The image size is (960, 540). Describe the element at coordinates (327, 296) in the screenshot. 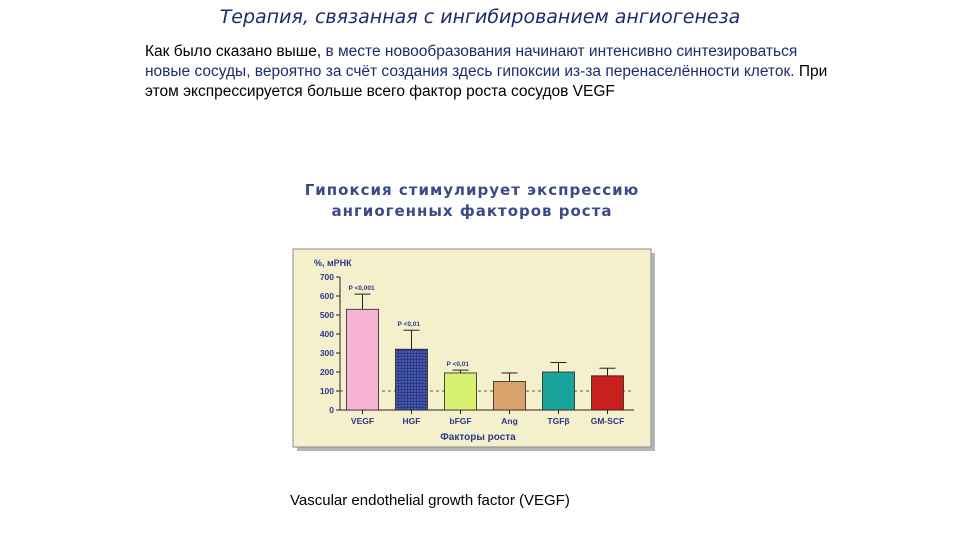

I see `y-tick-label: 600` at that location.